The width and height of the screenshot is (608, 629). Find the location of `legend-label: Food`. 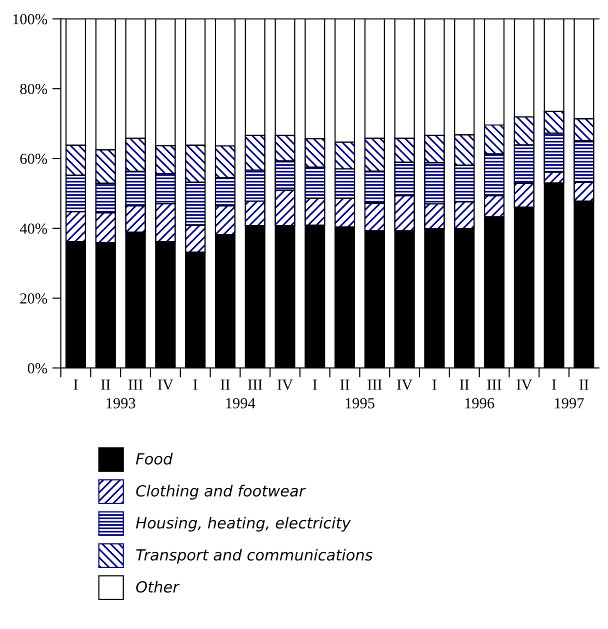

legend-label: Food is located at coordinates (154, 458).